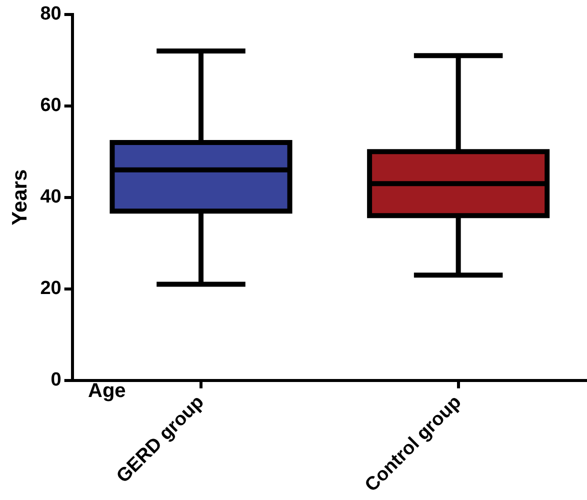 The image size is (587, 500). What do you see at coordinates (107, 391) in the screenshot?
I see `annotation: Age` at bounding box center [107, 391].